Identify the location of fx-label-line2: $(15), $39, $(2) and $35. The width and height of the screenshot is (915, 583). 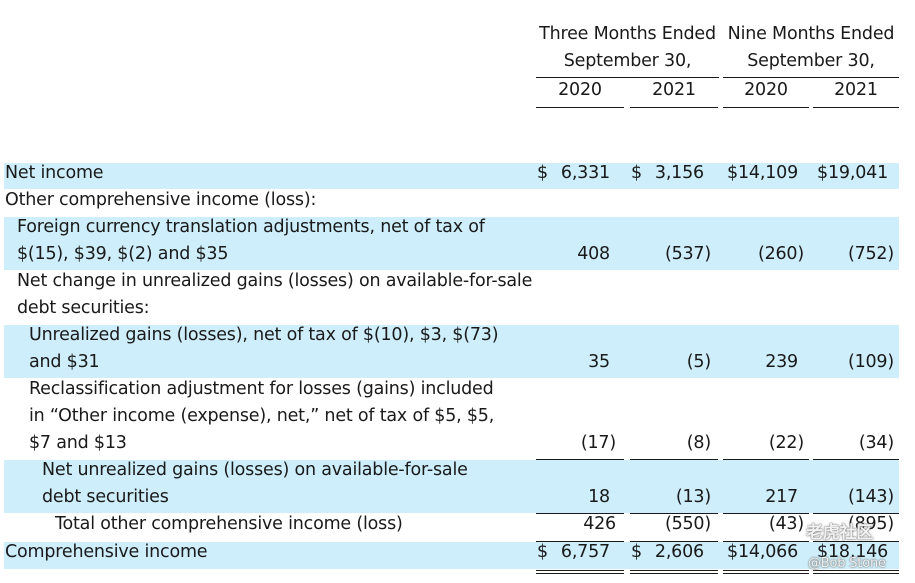
(123, 254).